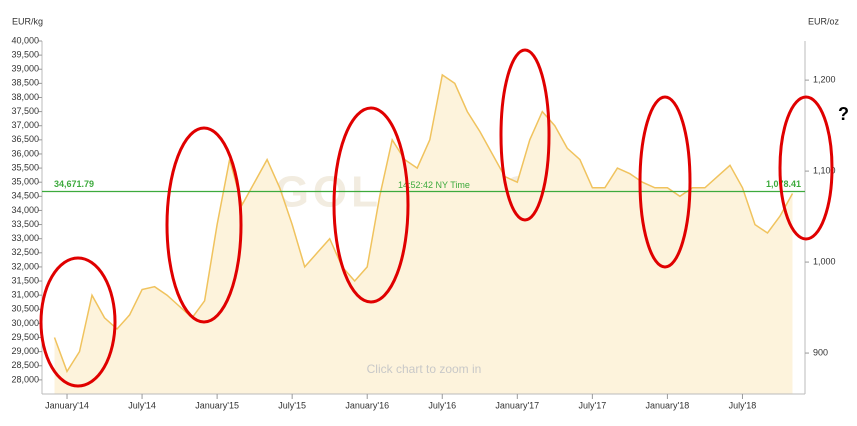  Describe the element at coordinates (434, 185) in the screenshot. I see `reference-note: 14:52:42 NY Time` at that location.